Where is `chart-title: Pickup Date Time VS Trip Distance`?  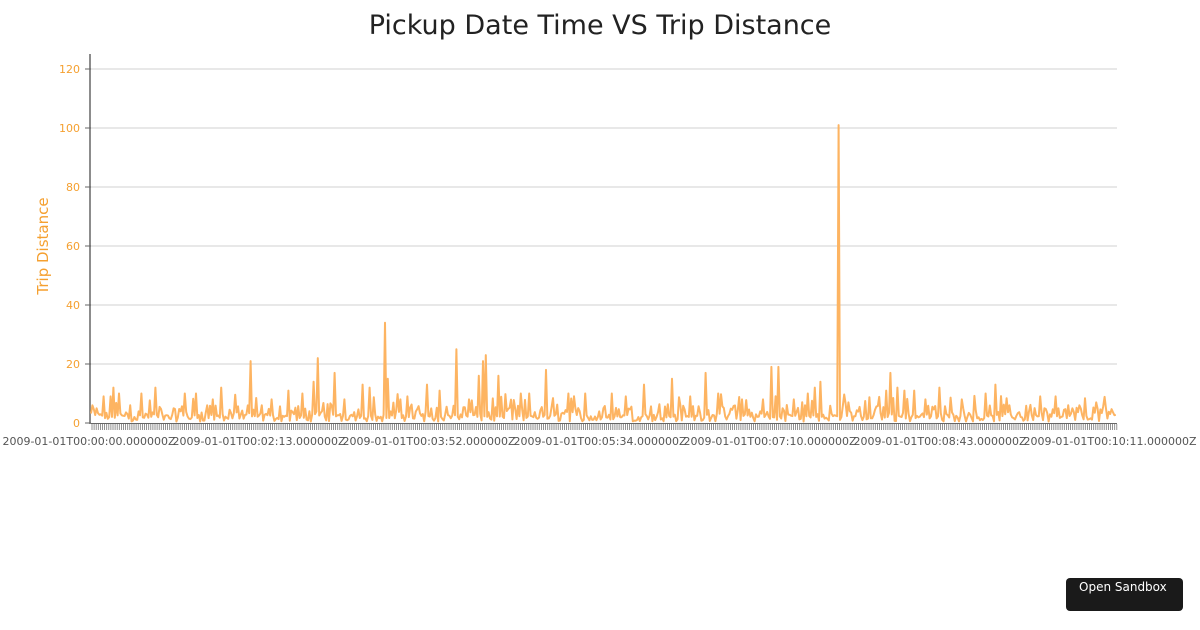
chart-title: Pickup Date Time VS Trip Distance is located at coordinates (600, 25).